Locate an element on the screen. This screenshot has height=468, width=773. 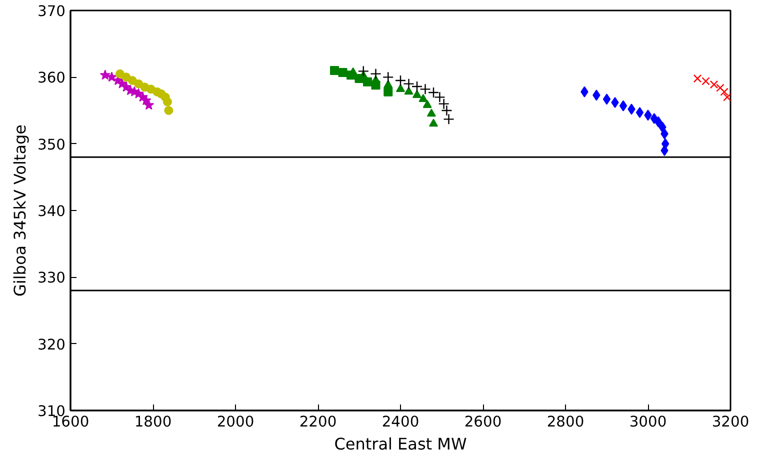
y-axis-title: Gilboa 345kV Voltage is located at coordinates (20, 210).